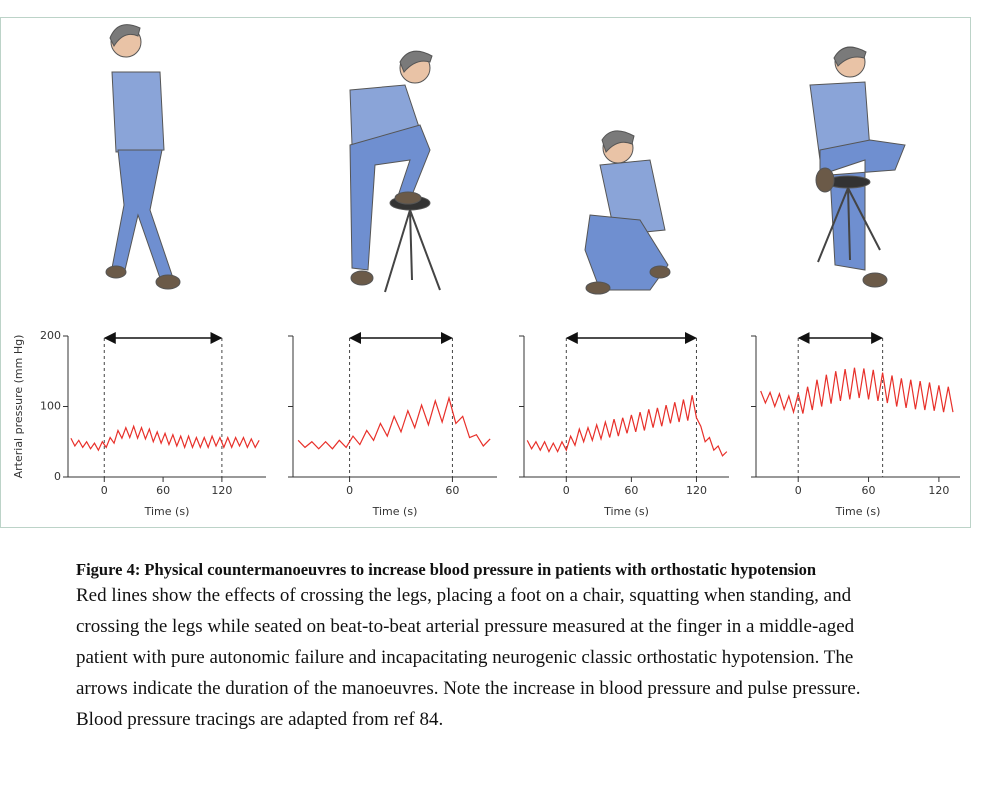 Image resolution: width=984 pixels, height=792 pixels. Describe the element at coordinates (143, 157) in the screenshot. I see `person-standing` at that location.